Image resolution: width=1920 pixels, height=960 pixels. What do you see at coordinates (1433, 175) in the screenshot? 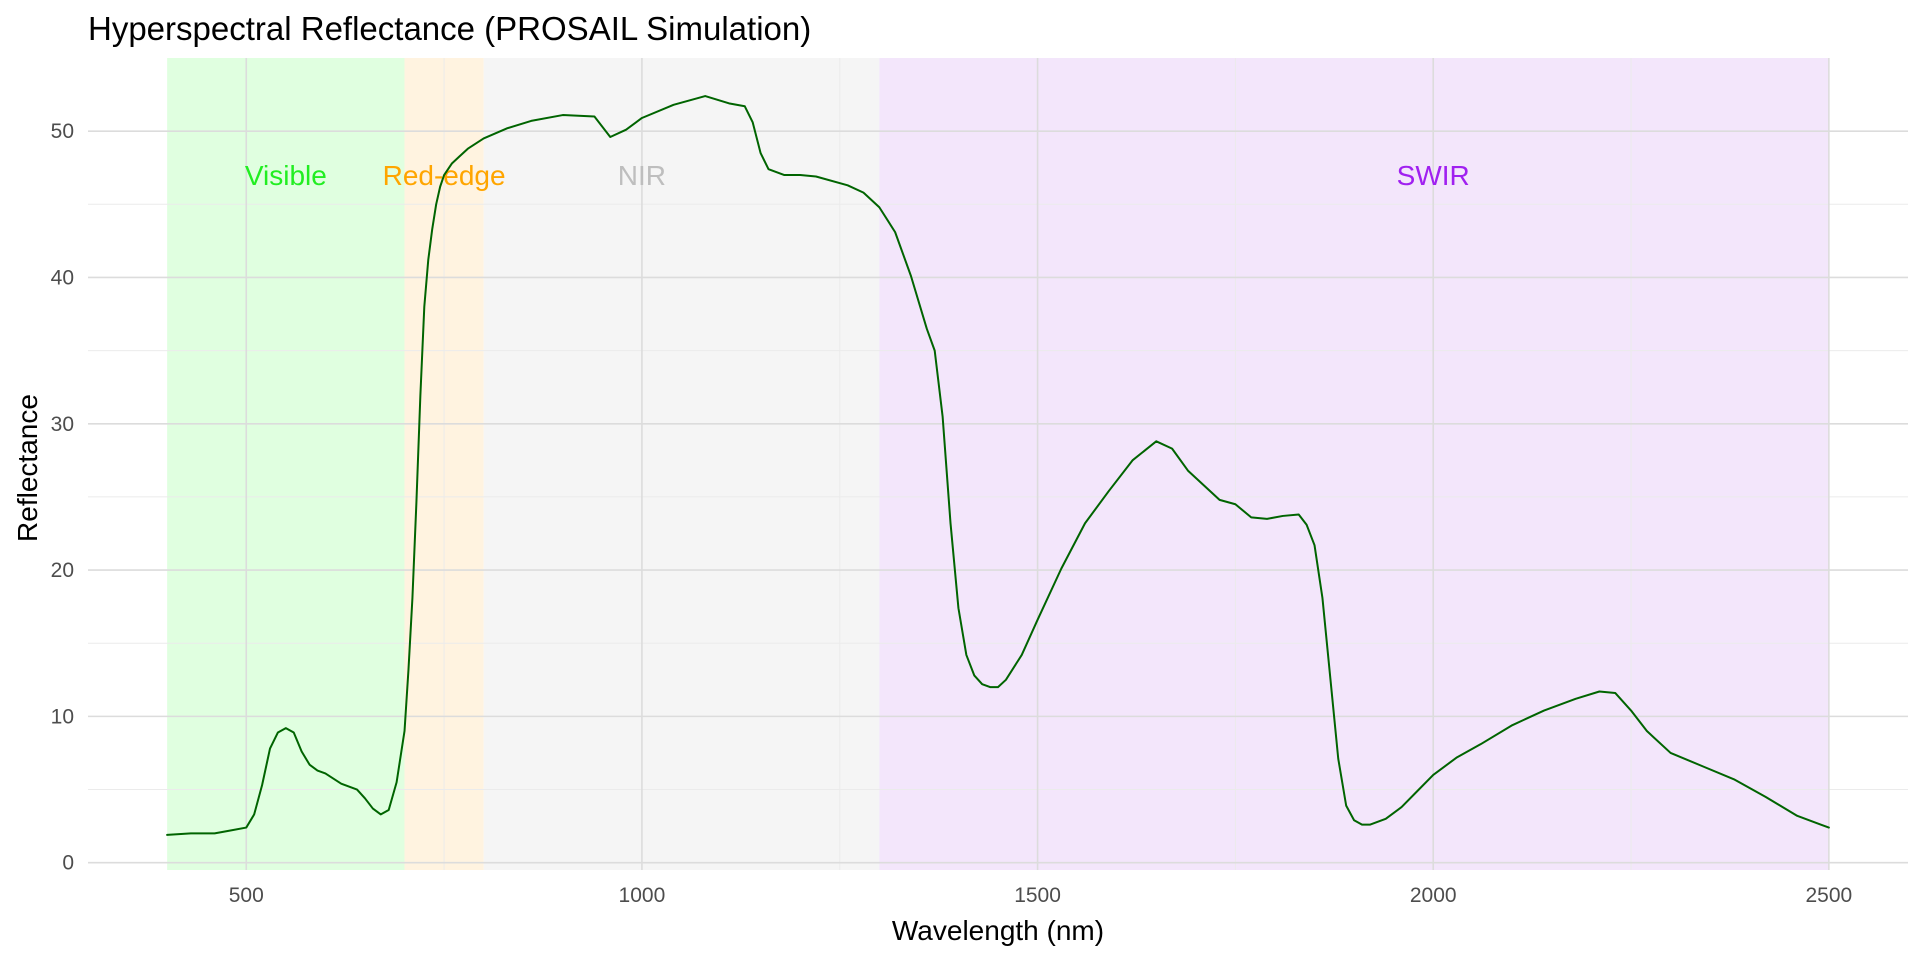
I see `region-label-swir: SWIR` at bounding box center [1433, 175].